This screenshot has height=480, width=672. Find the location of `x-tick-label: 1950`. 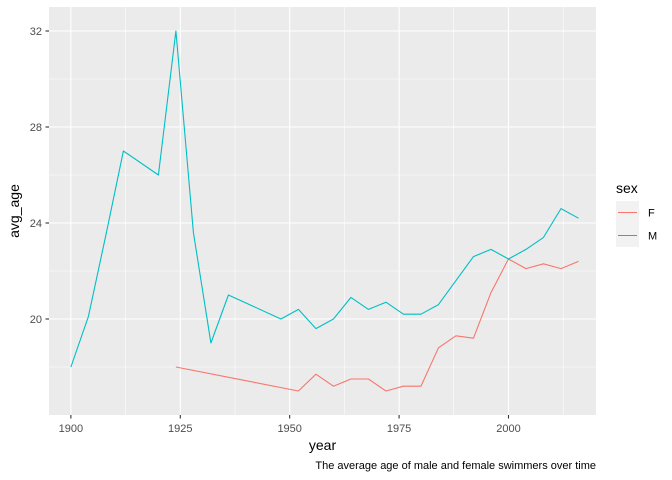

x-tick-label: 1950 is located at coordinates (289, 429).